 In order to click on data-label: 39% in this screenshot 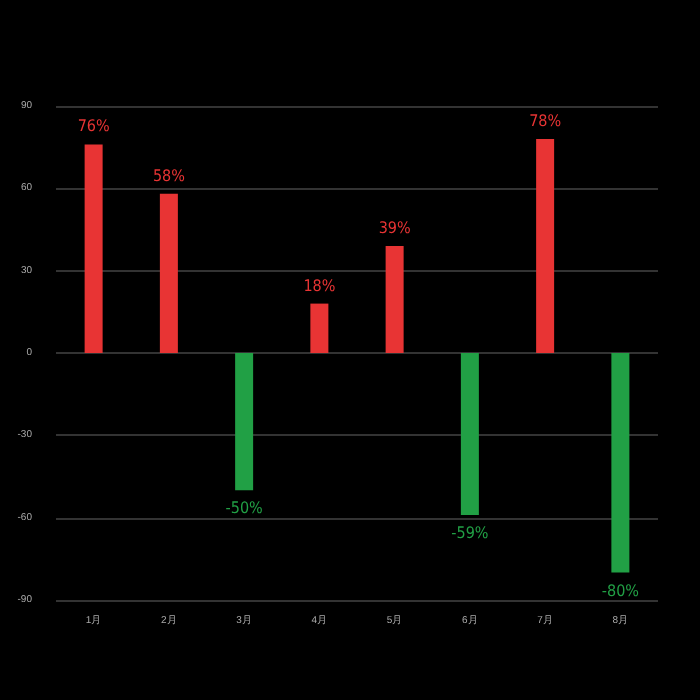, I will do `click(394, 227)`.